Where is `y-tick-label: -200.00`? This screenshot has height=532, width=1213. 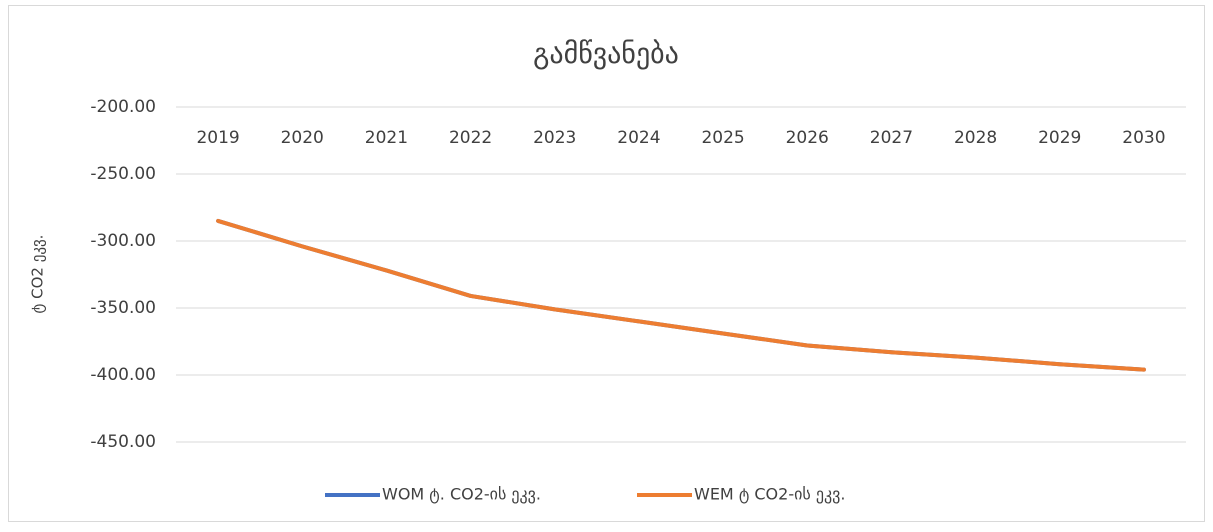
y-tick-label: -200.00 is located at coordinates (123, 107).